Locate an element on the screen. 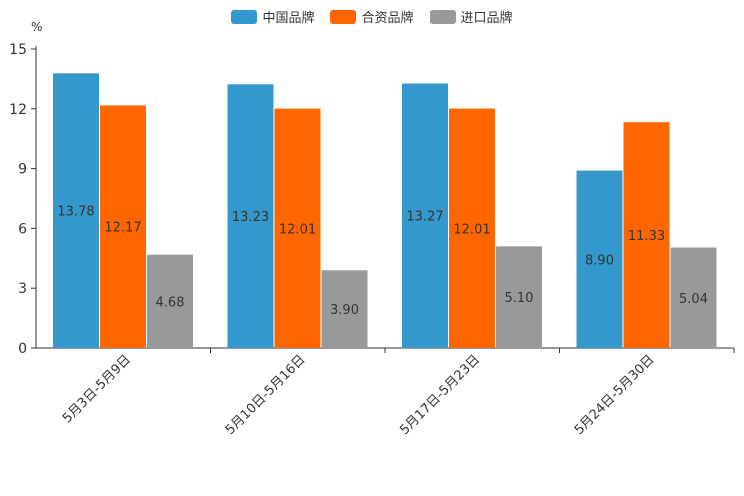 The width and height of the screenshot is (744, 496). bar-value-label: 5.10 is located at coordinates (519, 298).